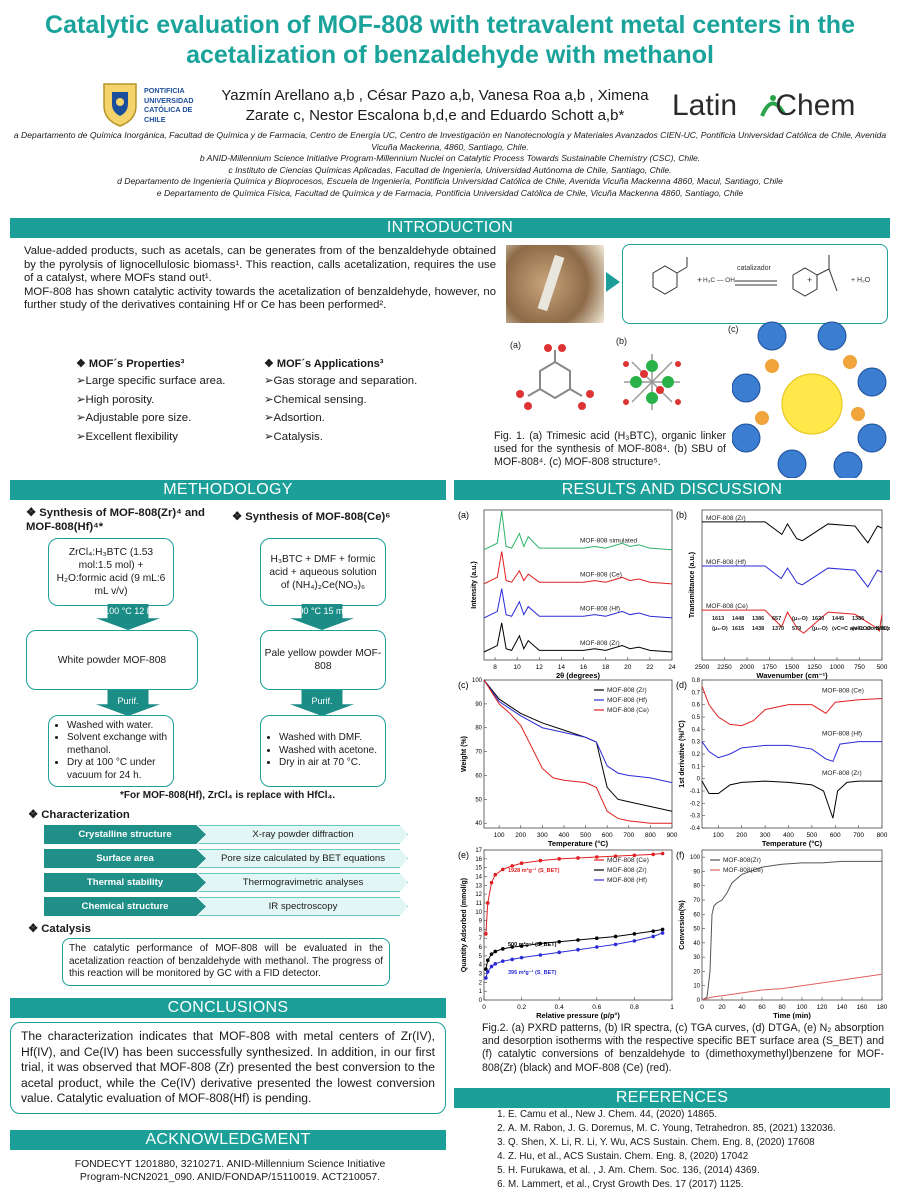 The height and width of the screenshot is (1200, 900). What do you see at coordinates (125, 858) in the screenshot?
I see `char-key: Surface area` at bounding box center [125, 858].